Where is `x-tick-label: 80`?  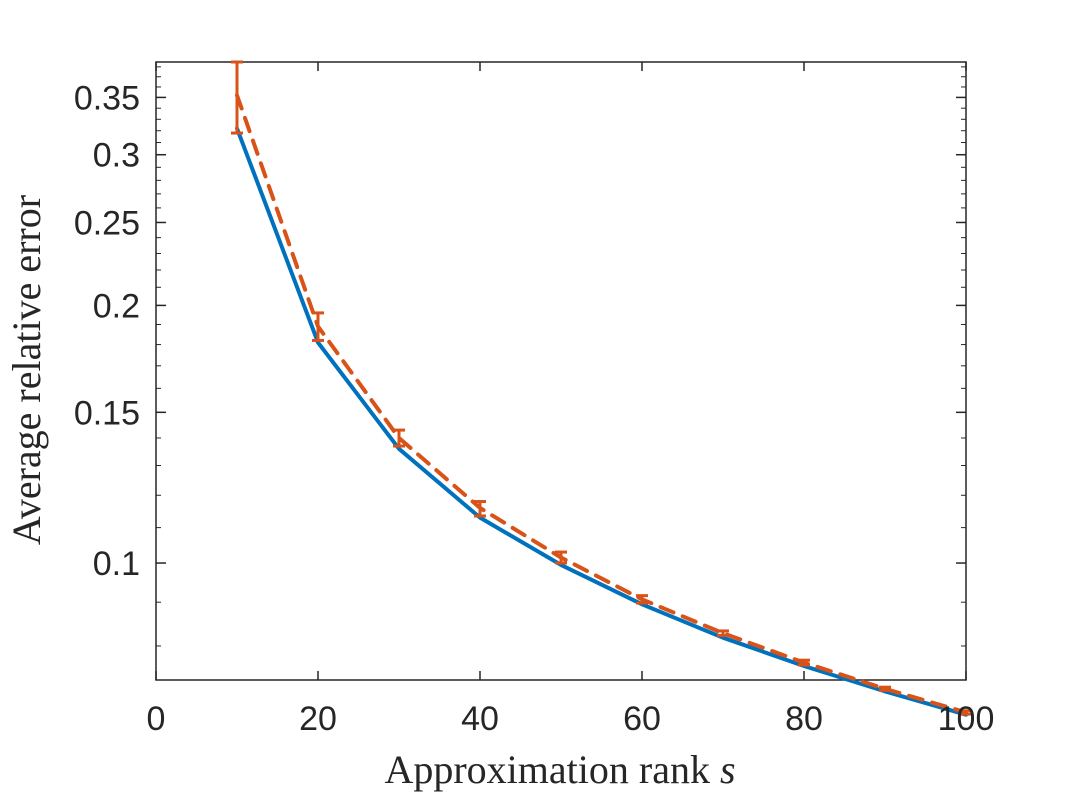 x-tick-label: 80 is located at coordinates (804, 719).